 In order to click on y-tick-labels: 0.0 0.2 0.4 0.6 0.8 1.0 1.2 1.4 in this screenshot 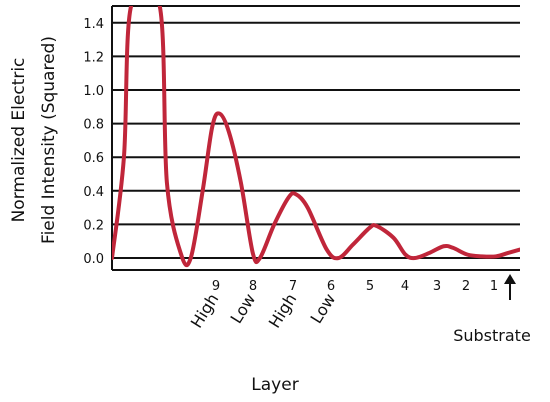, I will do `click(93, 142)`.